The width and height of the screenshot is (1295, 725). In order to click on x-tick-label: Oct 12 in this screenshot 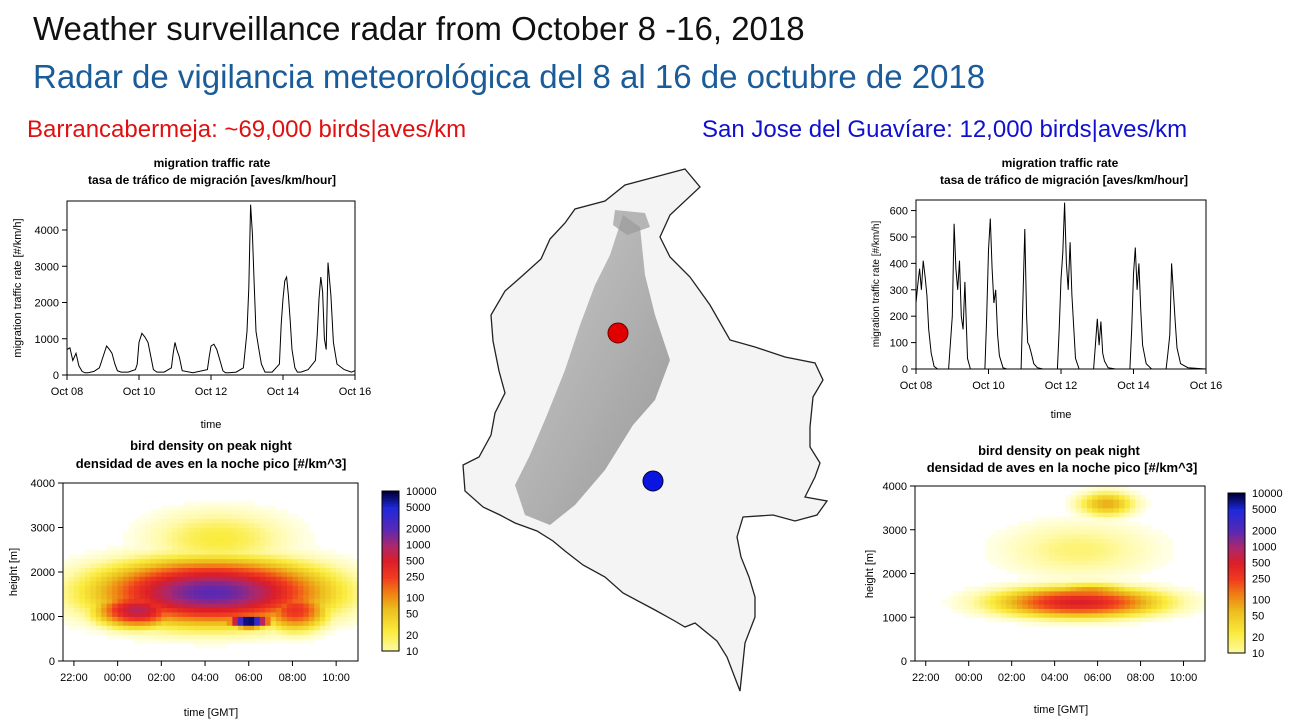, I will do `click(211, 392)`.